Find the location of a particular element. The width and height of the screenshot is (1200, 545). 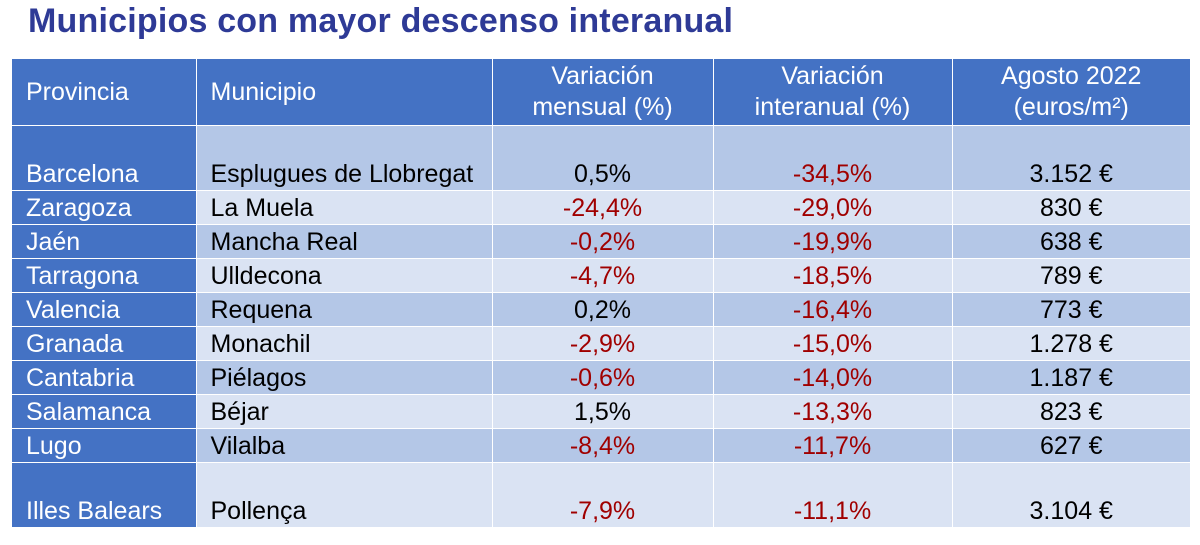

cell-municipio: Vilalba is located at coordinates (344, 445).